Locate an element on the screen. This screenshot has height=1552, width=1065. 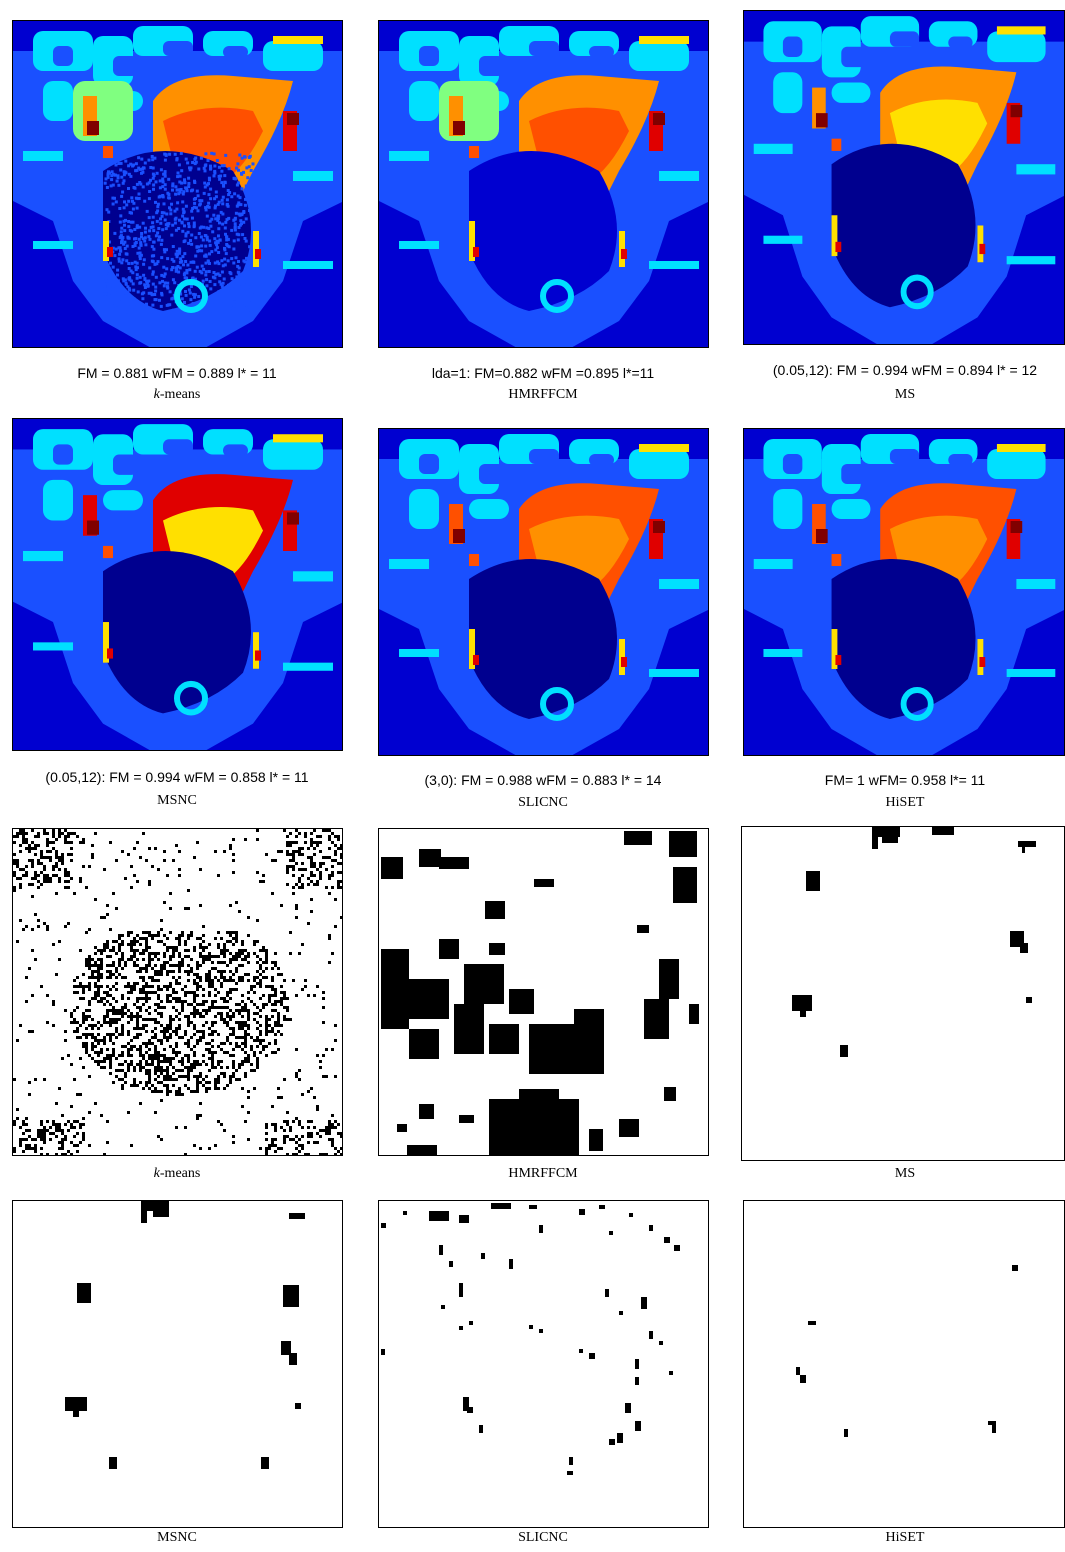
metrics-caption: FM = 0.881 wFM = 0.889 l* = 11 is located at coordinates (178, 373).